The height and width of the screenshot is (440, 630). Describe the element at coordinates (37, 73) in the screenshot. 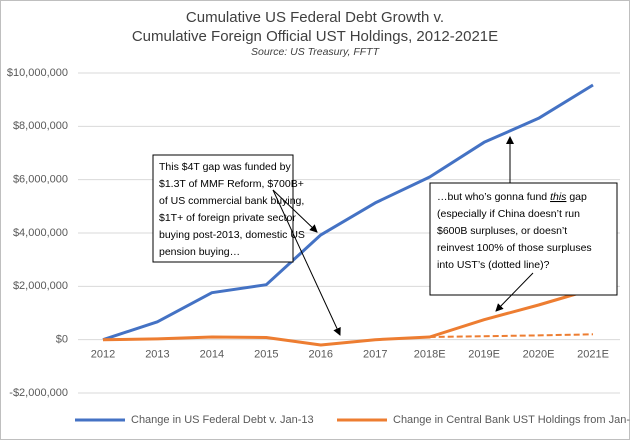

I see `y-tick-label: $10,000,000` at that location.